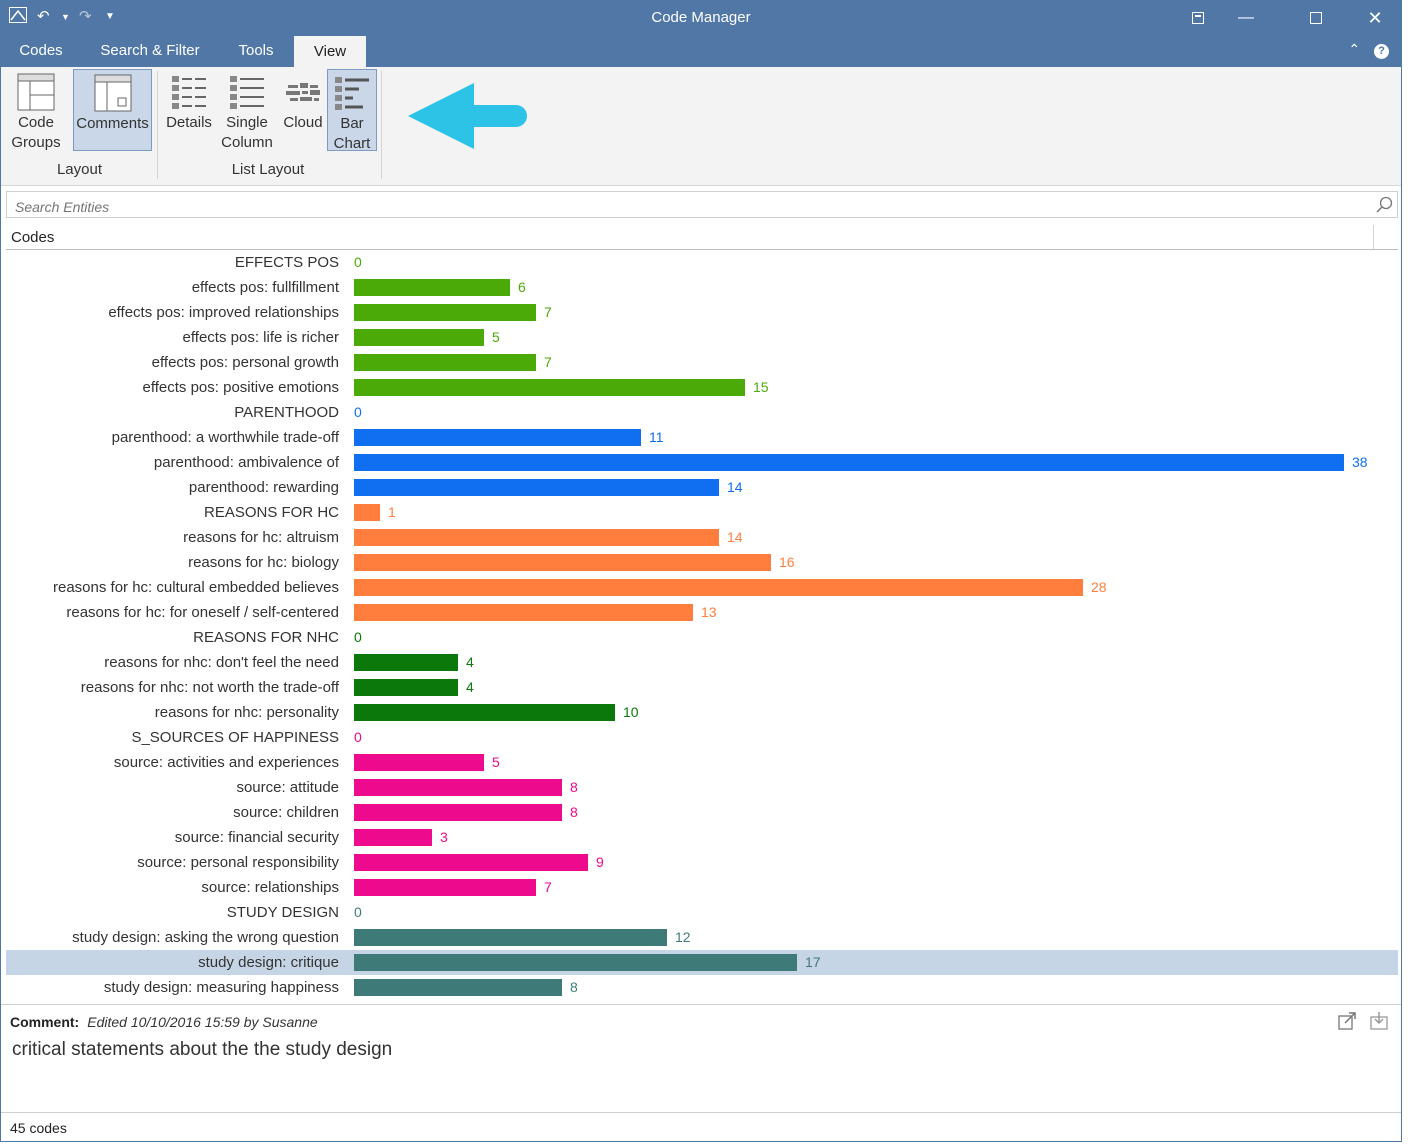  I want to click on code-count-label: 0, so click(358, 912).